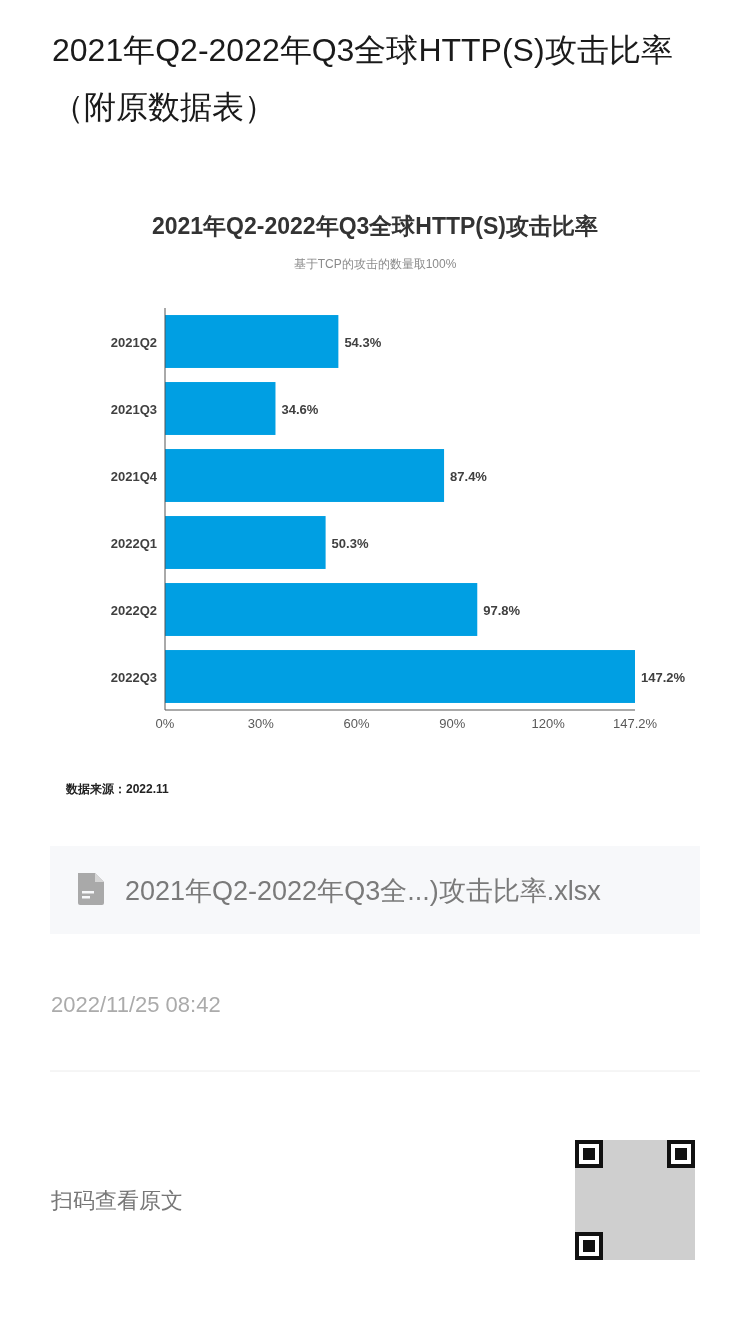  What do you see at coordinates (363, 342) in the screenshot?
I see `data-label: 54.3%` at bounding box center [363, 342].